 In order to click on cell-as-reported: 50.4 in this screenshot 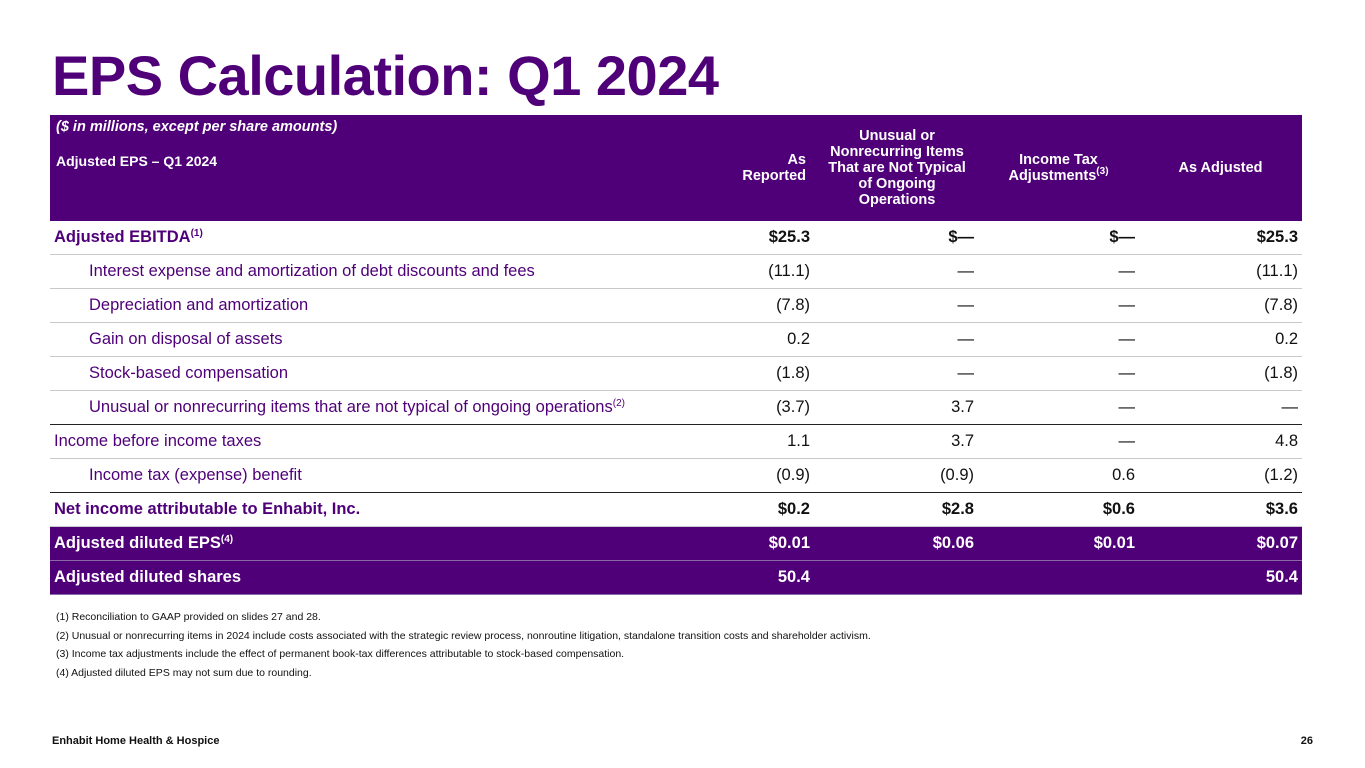, I will do `click(765, 577)`.